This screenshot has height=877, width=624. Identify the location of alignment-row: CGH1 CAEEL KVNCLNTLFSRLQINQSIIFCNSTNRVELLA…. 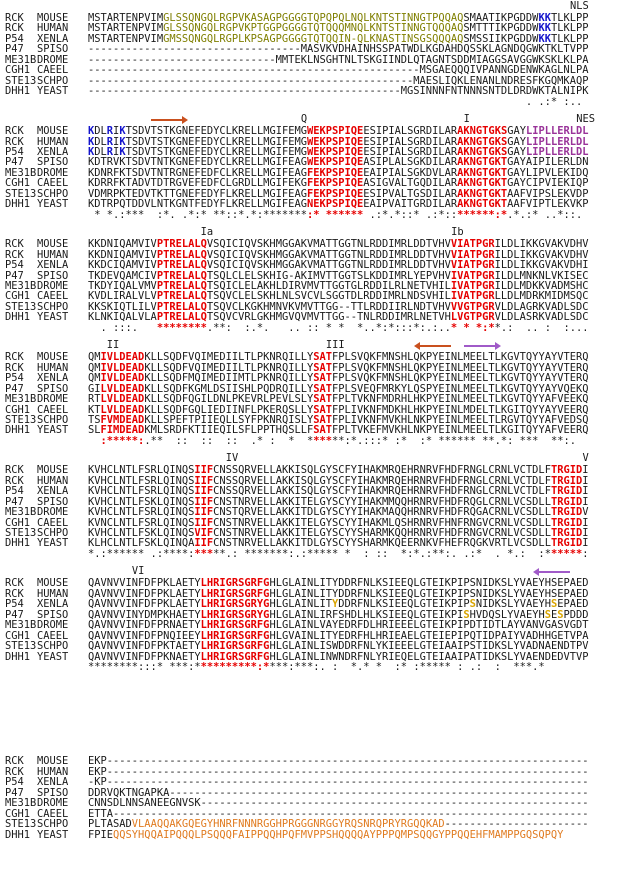
(312, 522).